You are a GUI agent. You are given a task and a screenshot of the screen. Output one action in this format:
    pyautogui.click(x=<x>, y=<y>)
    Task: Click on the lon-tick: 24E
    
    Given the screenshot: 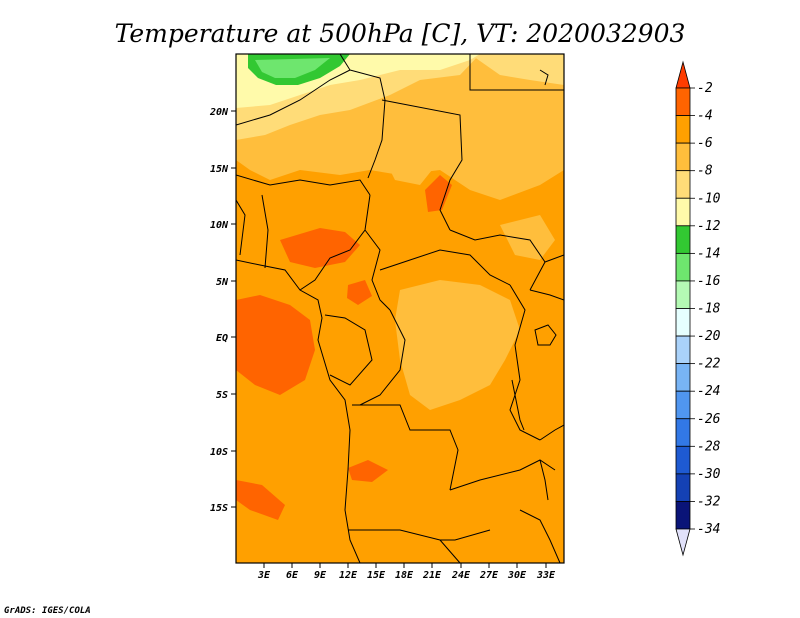 What is the action you would take?
    pyautogui.click(x=461, y=572)
    